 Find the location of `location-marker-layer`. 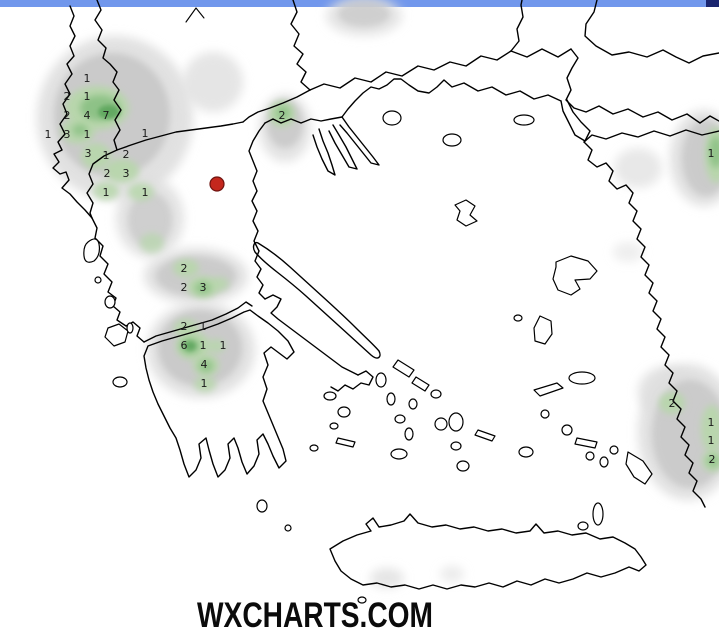

location-marker-layer is located at coordinates (217, 184).